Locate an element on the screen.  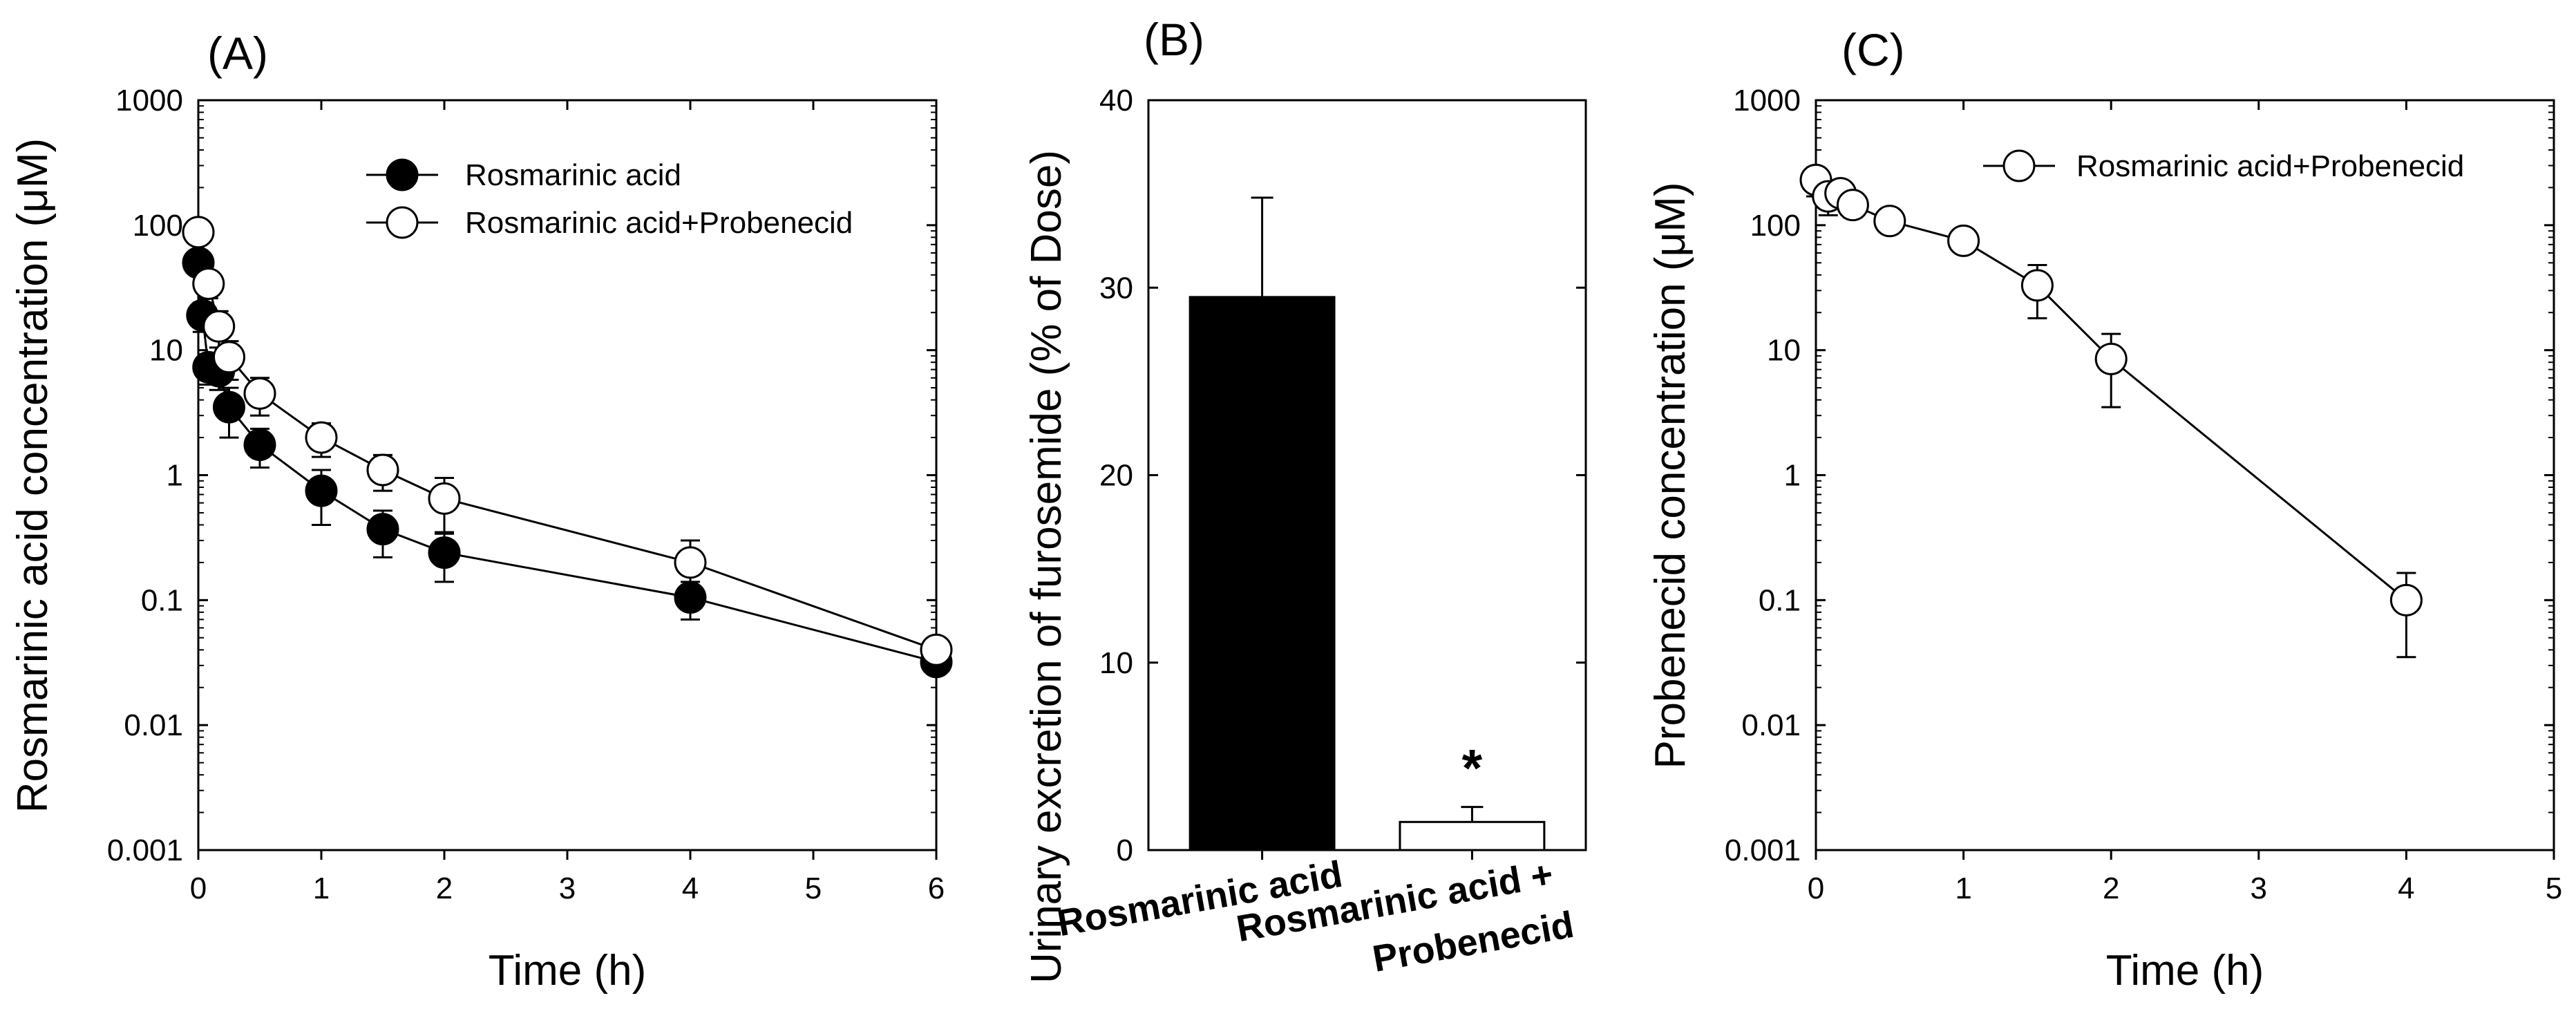
y-tick-label: 30 is located at coordinates (1116, 288).